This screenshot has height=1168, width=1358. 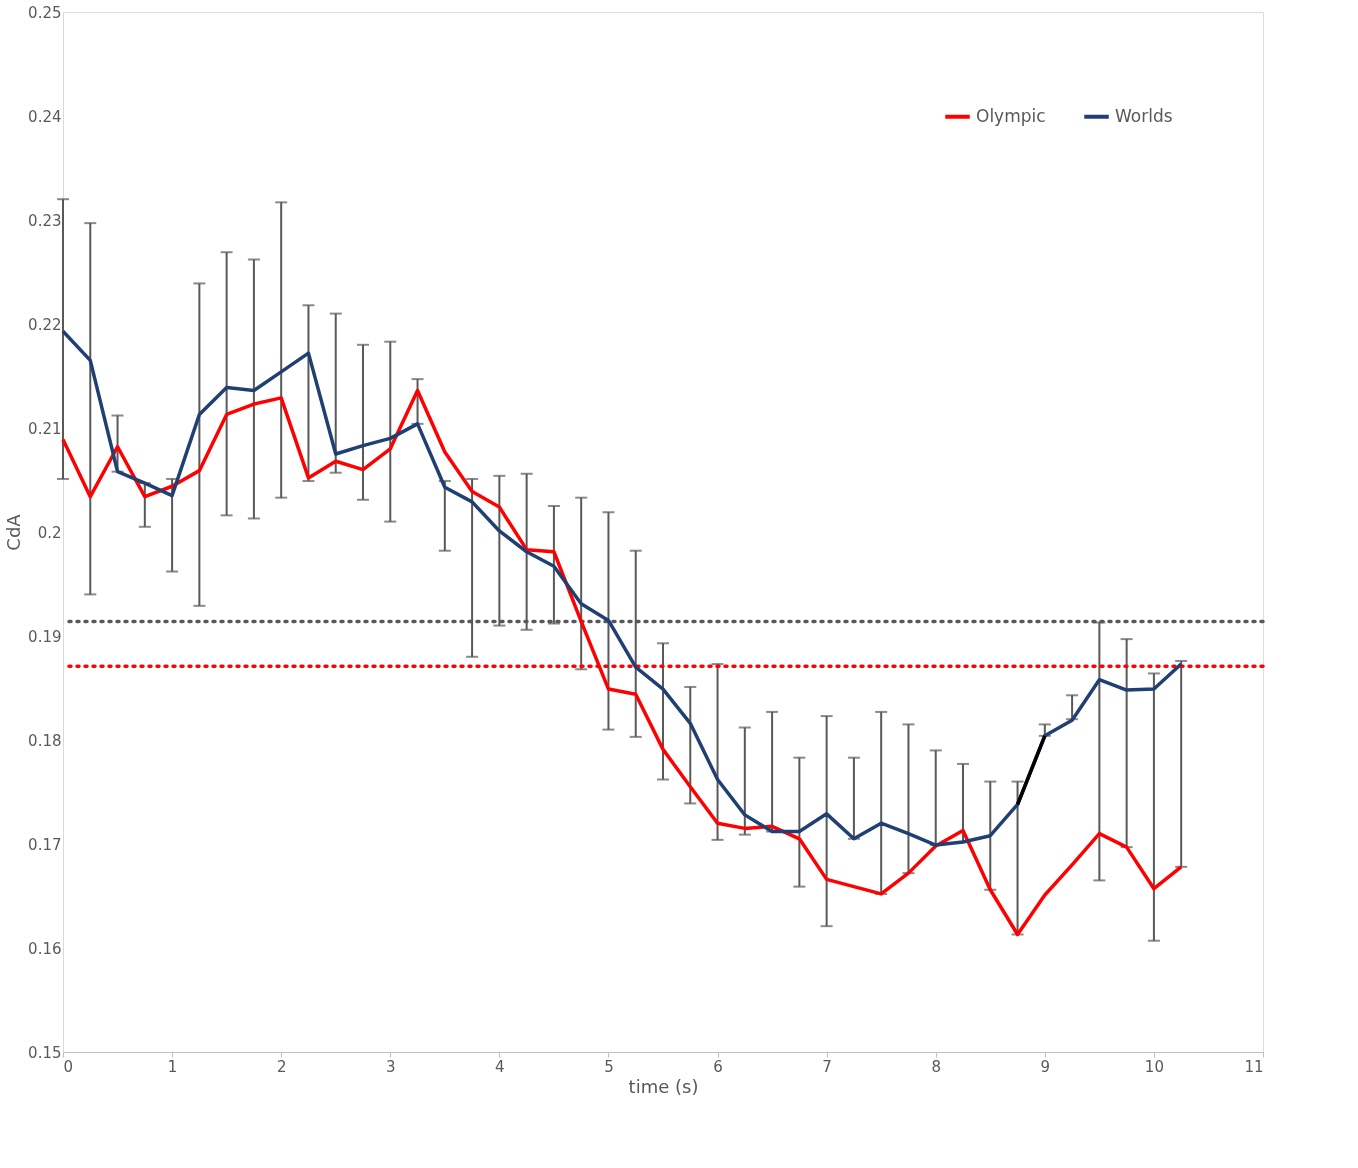 What do you see at coordinates (1154, 1066) in the screenshot?
I see `x-tick-label: 10` at bounding box center [1154, 1066].